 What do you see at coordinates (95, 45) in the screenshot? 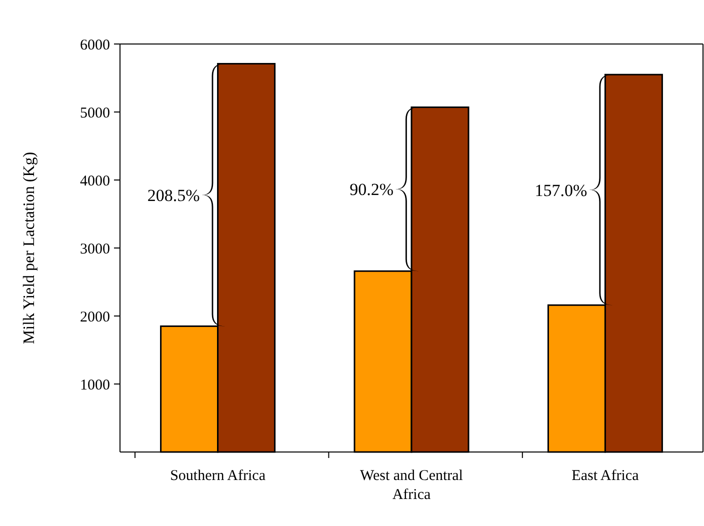
I see `y-tick-label: 6000` at bounding box center [95, 45].